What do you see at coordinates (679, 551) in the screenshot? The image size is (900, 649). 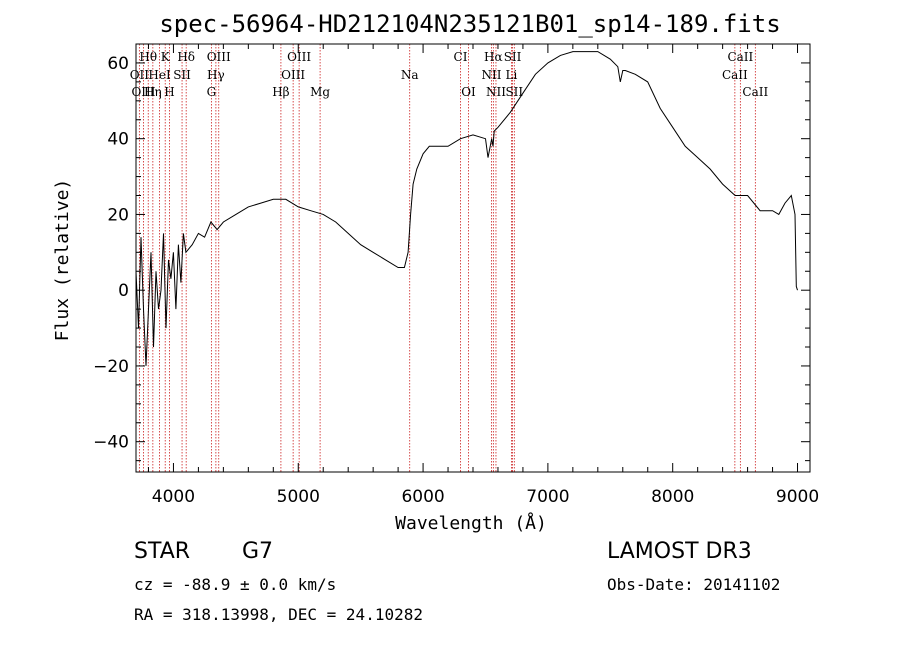 I see `survey-name: LAMOST DR3` at bounding box center [679, 551].